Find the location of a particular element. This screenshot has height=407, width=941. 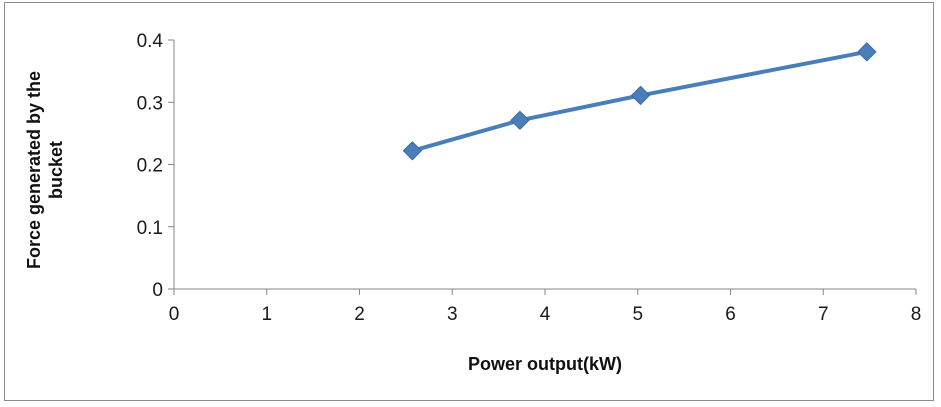

x-axis-title: Power output(kW) is located at coordinates (545, 364).